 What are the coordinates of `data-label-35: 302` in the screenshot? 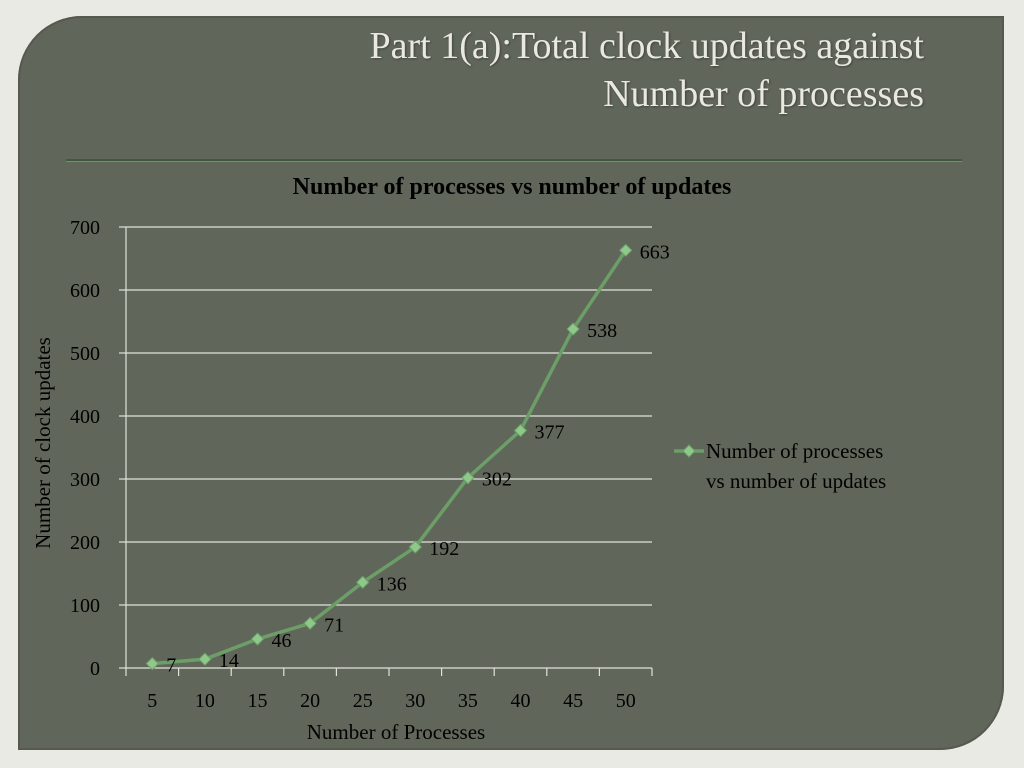 It's located at (497, 480).